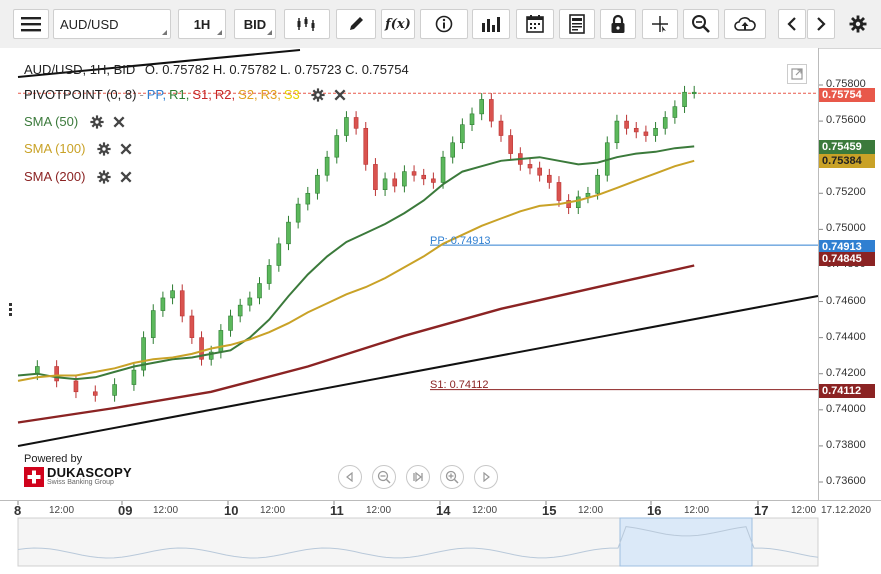  I want to click on chevron-left-icon, so click(791, 24).